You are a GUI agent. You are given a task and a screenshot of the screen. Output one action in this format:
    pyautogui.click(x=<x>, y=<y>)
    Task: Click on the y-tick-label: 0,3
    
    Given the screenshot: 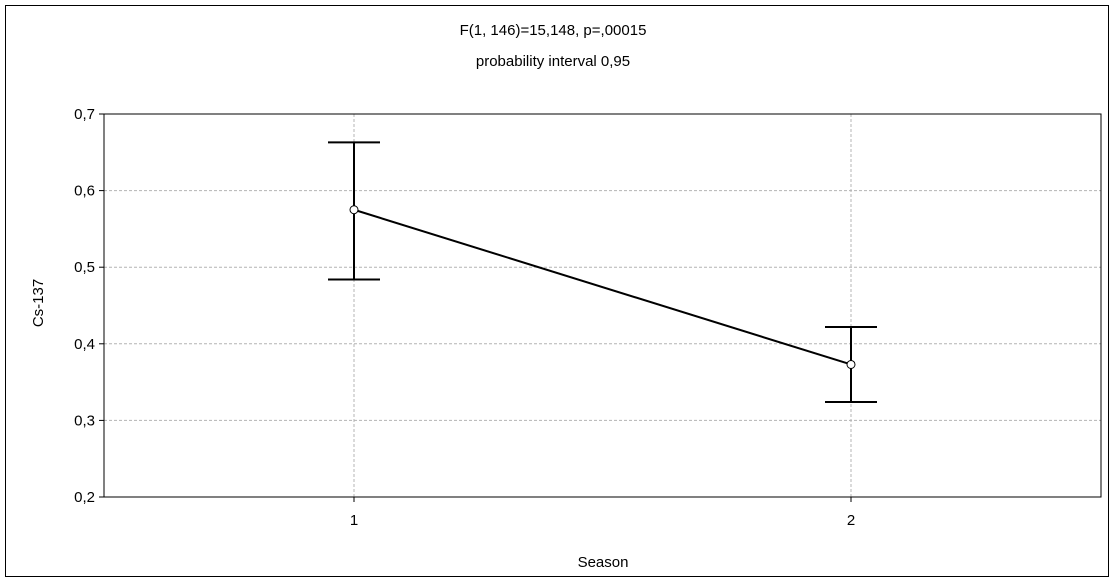 What is the action you would take?
    pyautogui.click(x=84, y=420)
    